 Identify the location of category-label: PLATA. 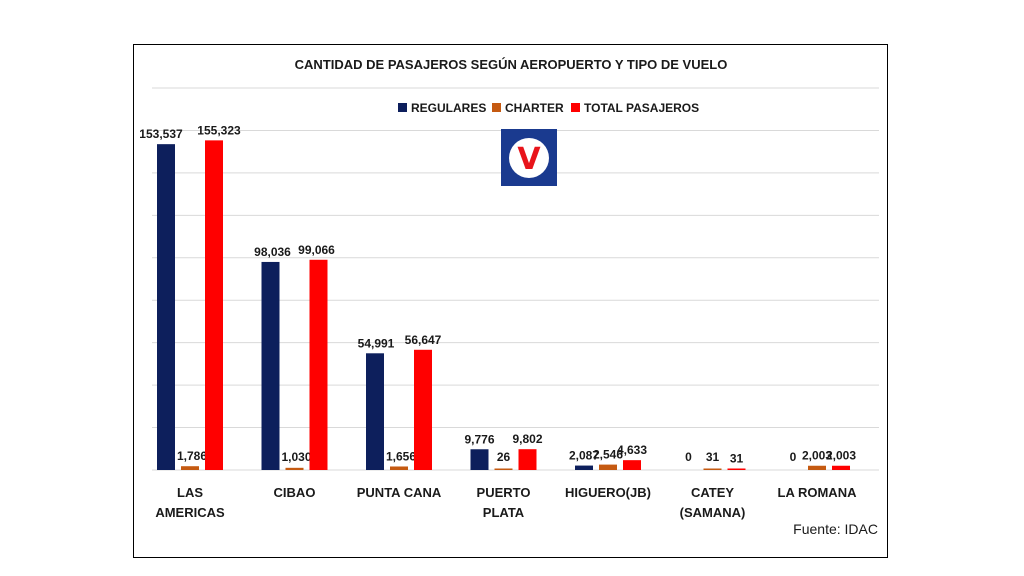
(504, 512).